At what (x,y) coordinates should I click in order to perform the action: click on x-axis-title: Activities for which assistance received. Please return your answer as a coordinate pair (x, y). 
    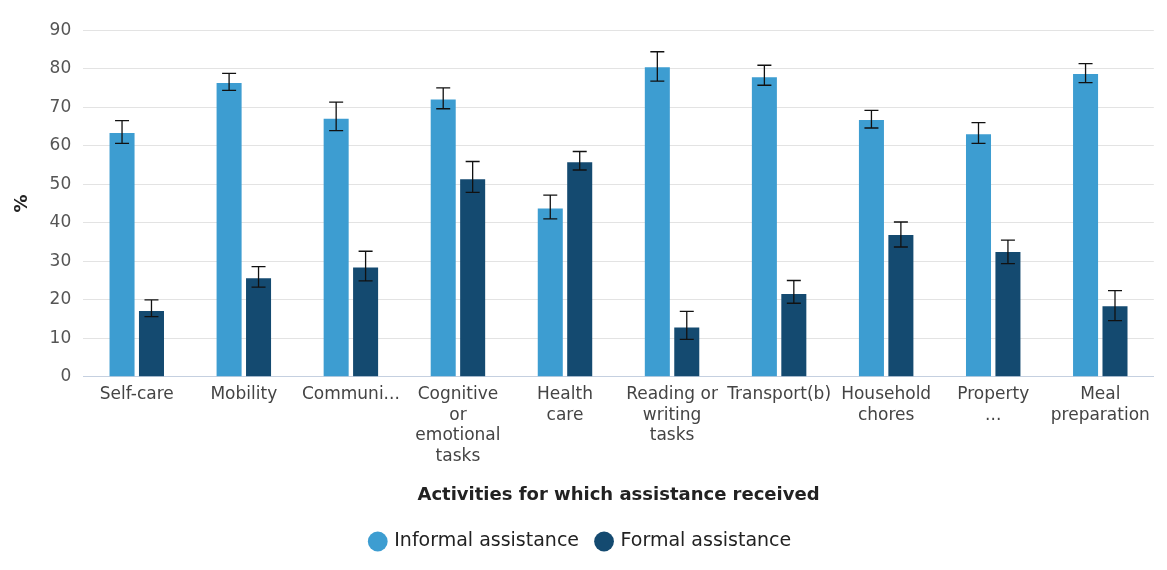
    Looking at the image, I should click on (618, 493).